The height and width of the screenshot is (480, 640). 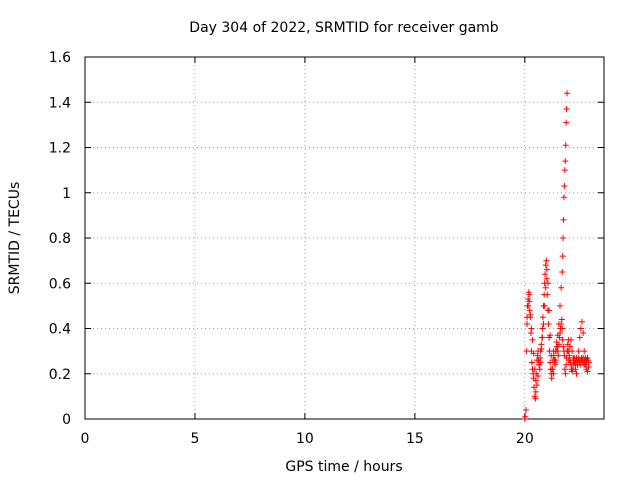 What do you see at coordinates (556, 256) in the screenshot?
I see `data-points` at bounding box center [556, 256].